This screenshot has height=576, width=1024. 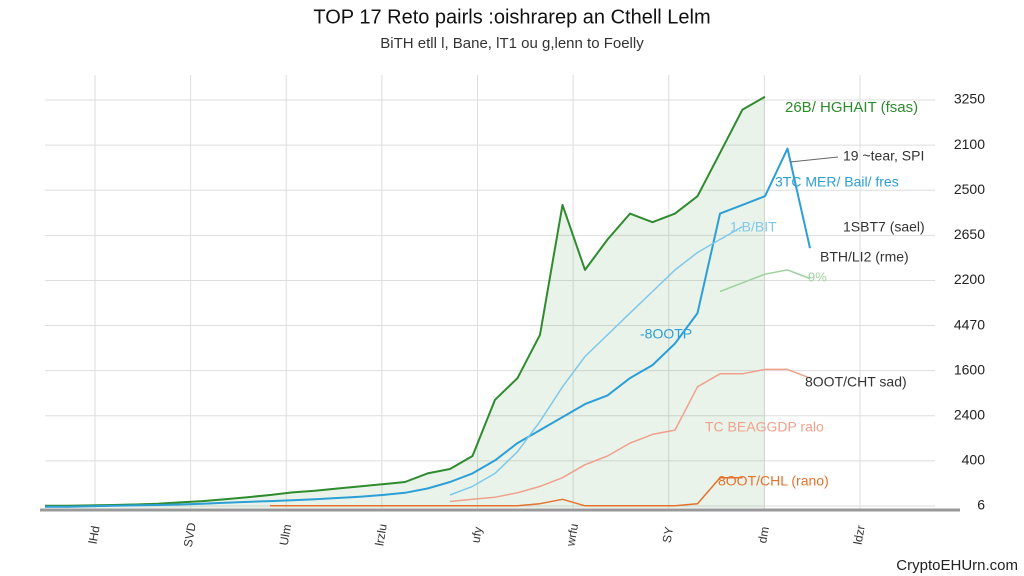 I want to click on right-axis-label: 400, so click(x=974, y=460).